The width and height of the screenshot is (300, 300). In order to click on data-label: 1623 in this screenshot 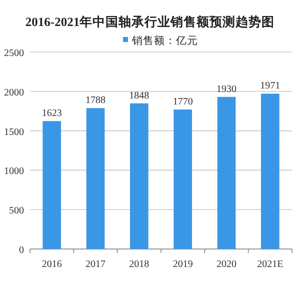, I will do `click(52, 114)`.